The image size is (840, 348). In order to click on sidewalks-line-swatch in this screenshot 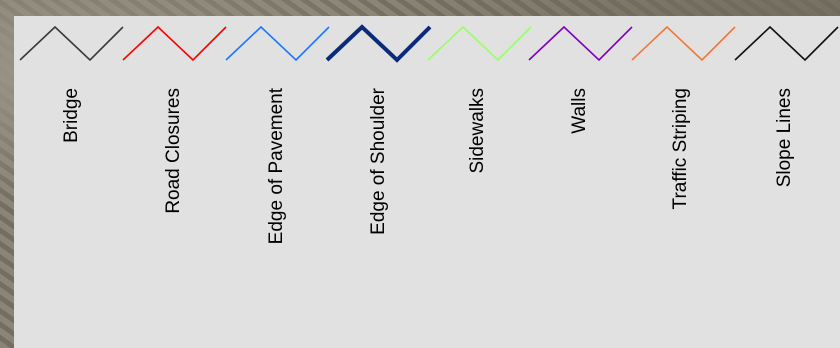, I will do `click(479, 43)`.